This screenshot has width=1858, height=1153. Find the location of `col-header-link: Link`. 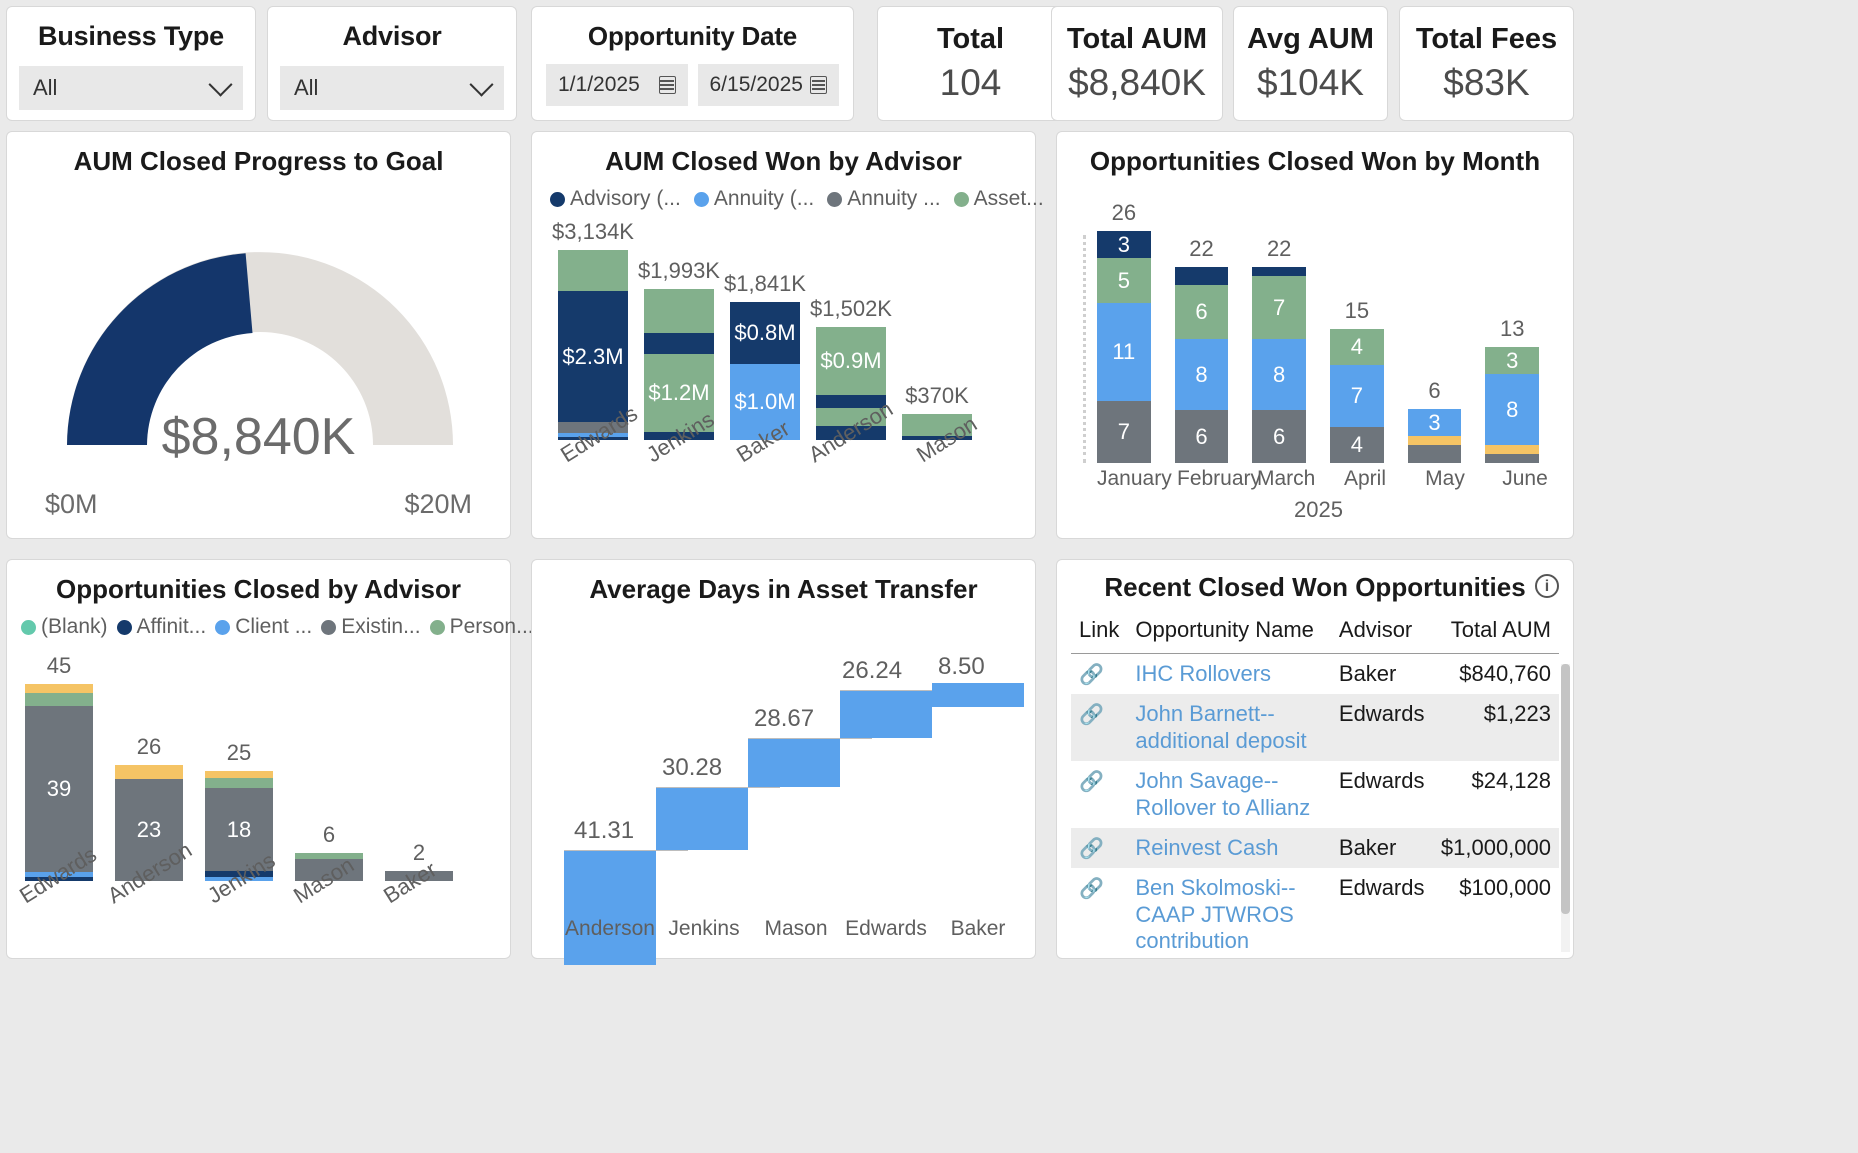

col-header-link: Link is located at coordinates (1099, 632).